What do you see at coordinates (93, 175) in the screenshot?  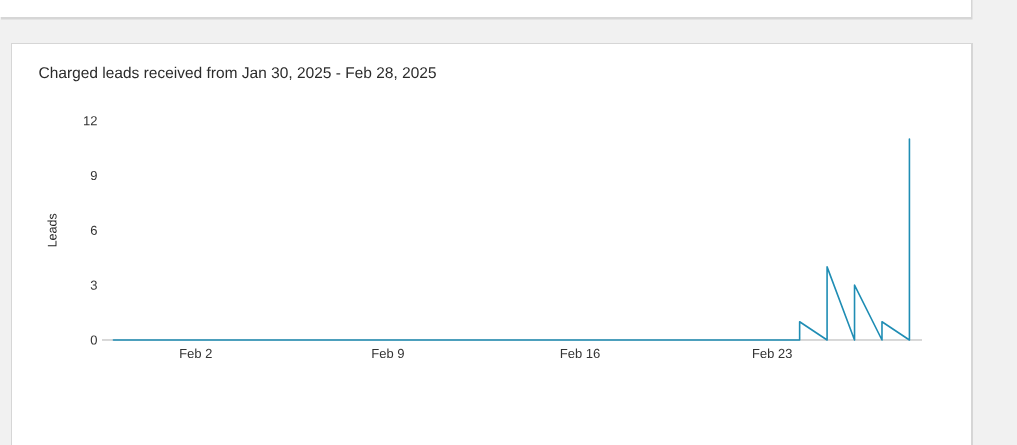 I see `y-tick-label: 9` at bounding box center [93, 175].